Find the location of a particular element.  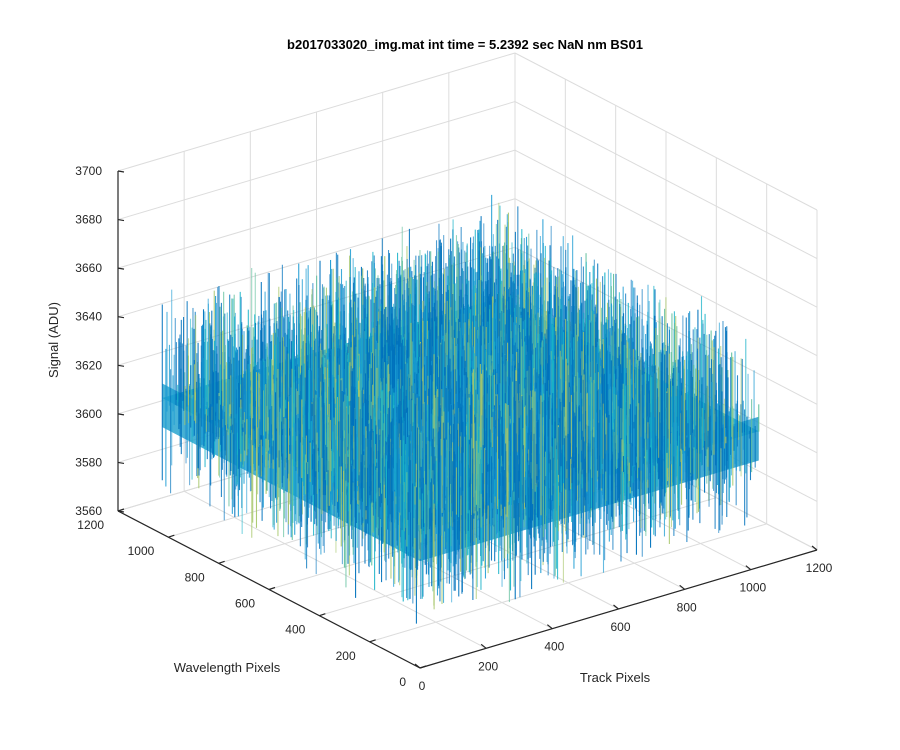

grid-line is located at coordinates (568, 583).